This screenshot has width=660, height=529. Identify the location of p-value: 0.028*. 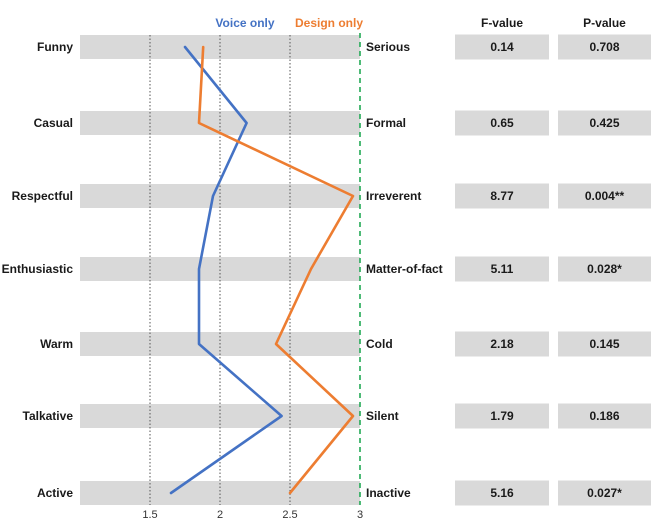
(604, 269).